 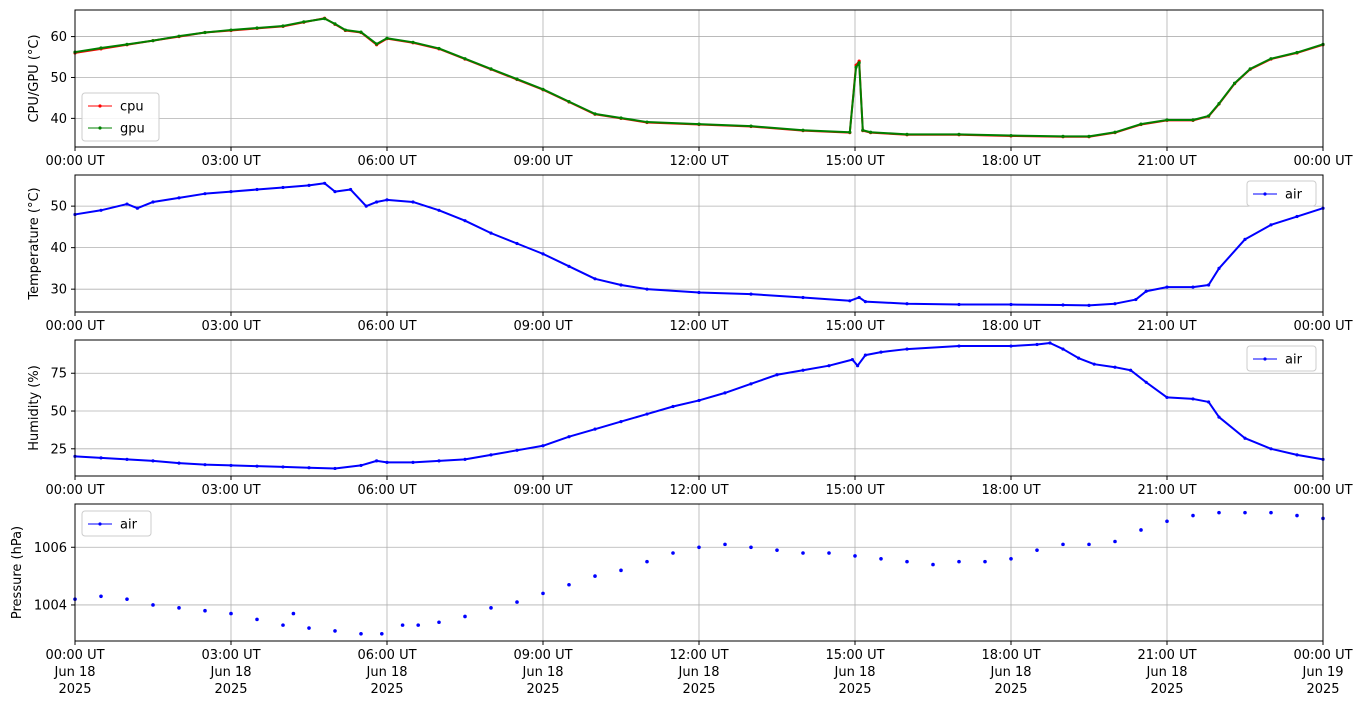 What do you see at coordinates (50, 605) in the screenshot?
I see `y-tick-label: 1004` at bounding box center [50, 605].